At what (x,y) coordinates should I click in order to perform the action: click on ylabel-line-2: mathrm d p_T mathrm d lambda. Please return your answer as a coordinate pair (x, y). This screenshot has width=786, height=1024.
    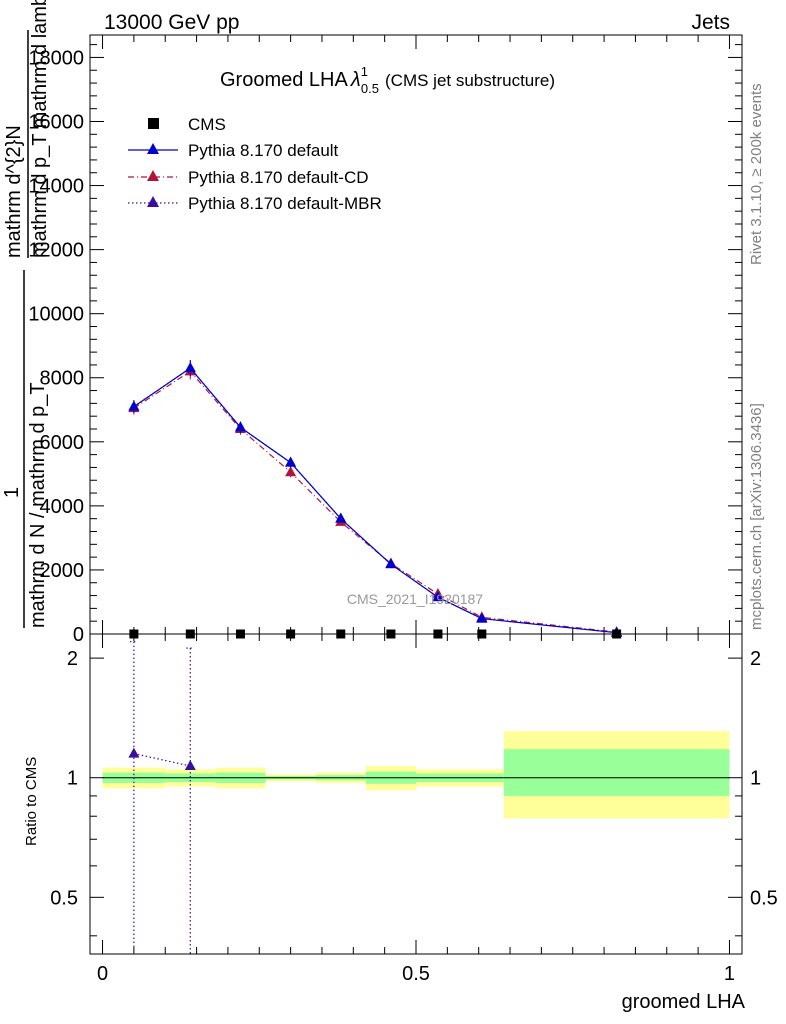
    Looking at the image, I should click on (40, 129).